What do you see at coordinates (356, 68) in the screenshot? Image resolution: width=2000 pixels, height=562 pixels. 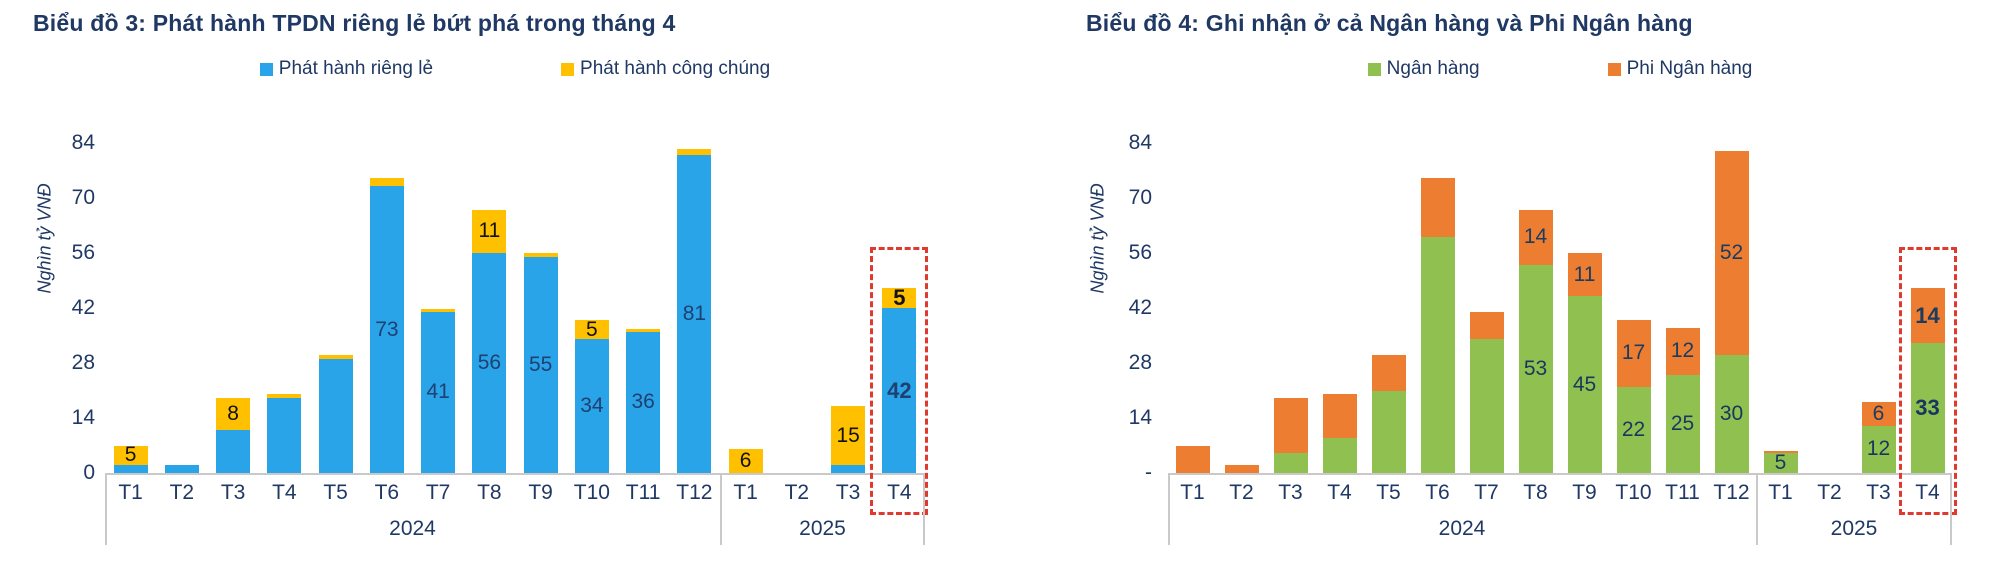 I see `legend-label: Phát hành riêng lẻ` at bounding box center [356, 68].